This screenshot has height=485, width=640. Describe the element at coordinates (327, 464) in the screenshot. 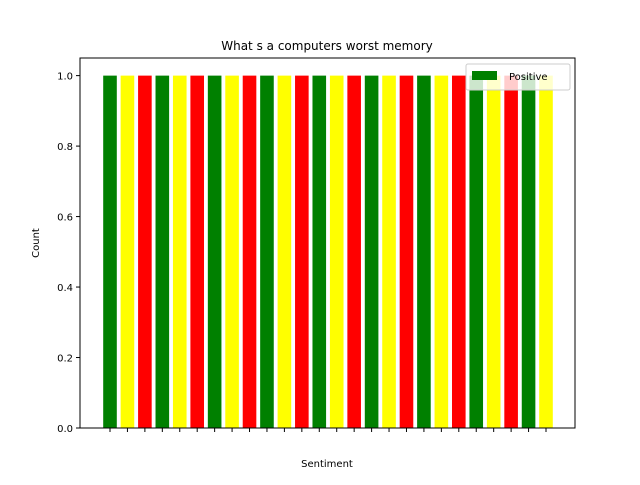

I see `x-axis-label: Sentiment` at that location.